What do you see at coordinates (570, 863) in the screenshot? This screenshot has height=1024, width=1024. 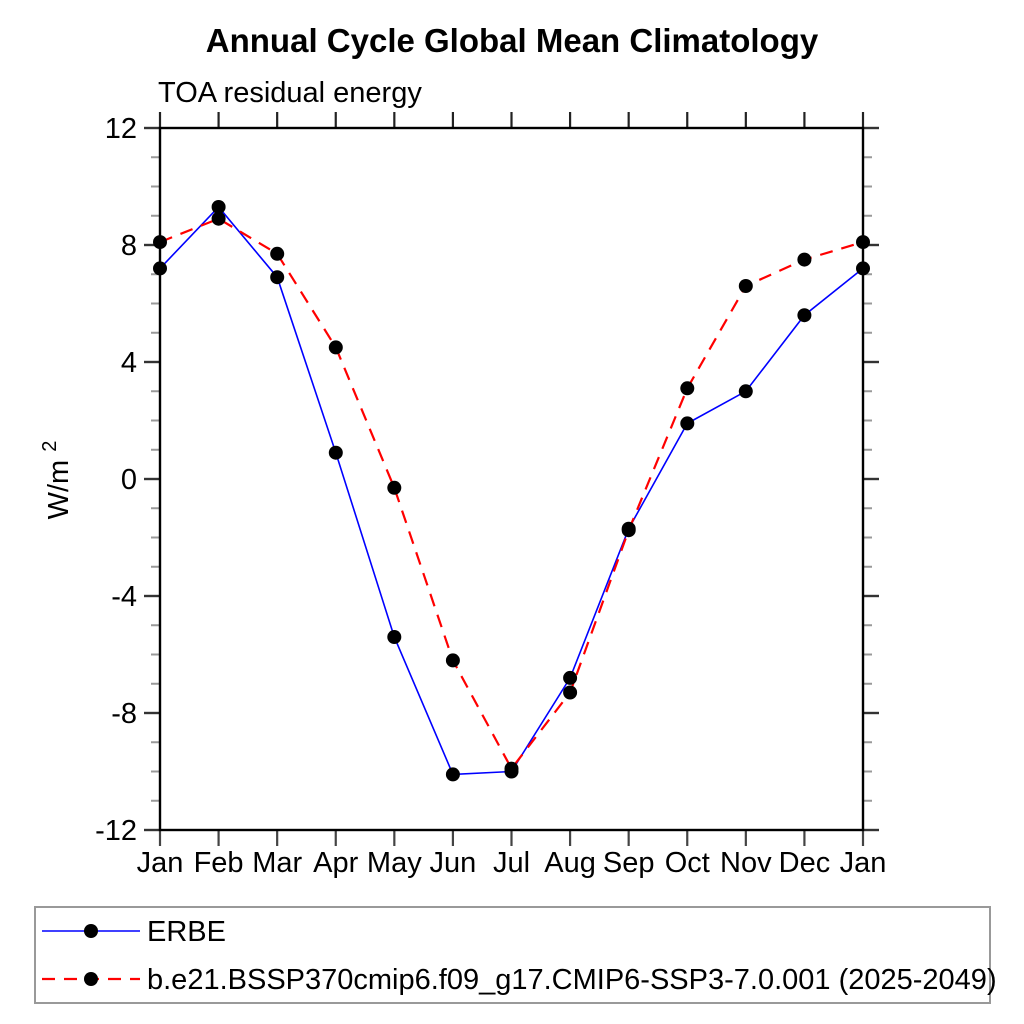 I see `x-tick-label: Aug` at bounding box center [570, 863].